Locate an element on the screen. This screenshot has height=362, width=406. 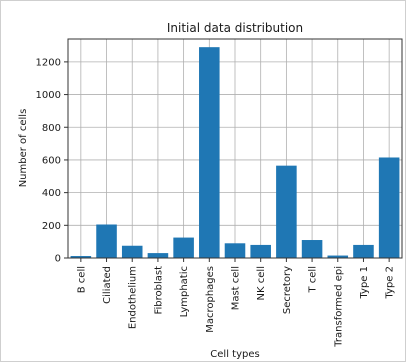
y-tick-label: 0 is located at coordinates (58, 259).